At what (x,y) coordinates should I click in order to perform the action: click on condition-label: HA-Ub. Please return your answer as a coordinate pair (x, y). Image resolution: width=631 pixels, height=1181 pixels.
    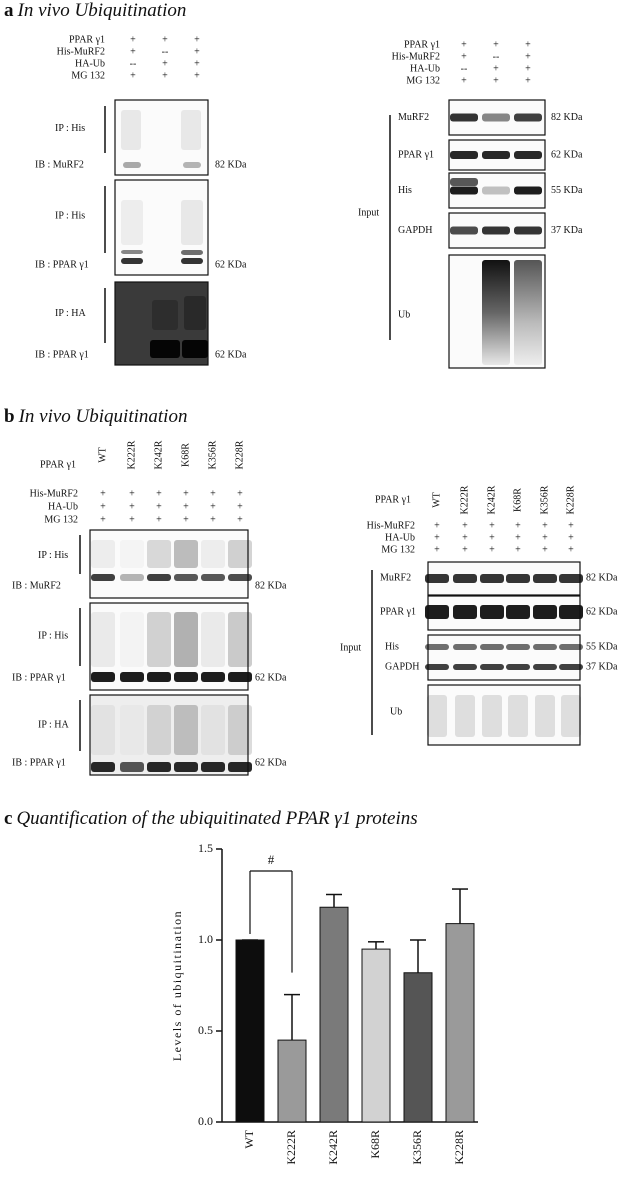
    Looking at the image, I should click on (90, 63).